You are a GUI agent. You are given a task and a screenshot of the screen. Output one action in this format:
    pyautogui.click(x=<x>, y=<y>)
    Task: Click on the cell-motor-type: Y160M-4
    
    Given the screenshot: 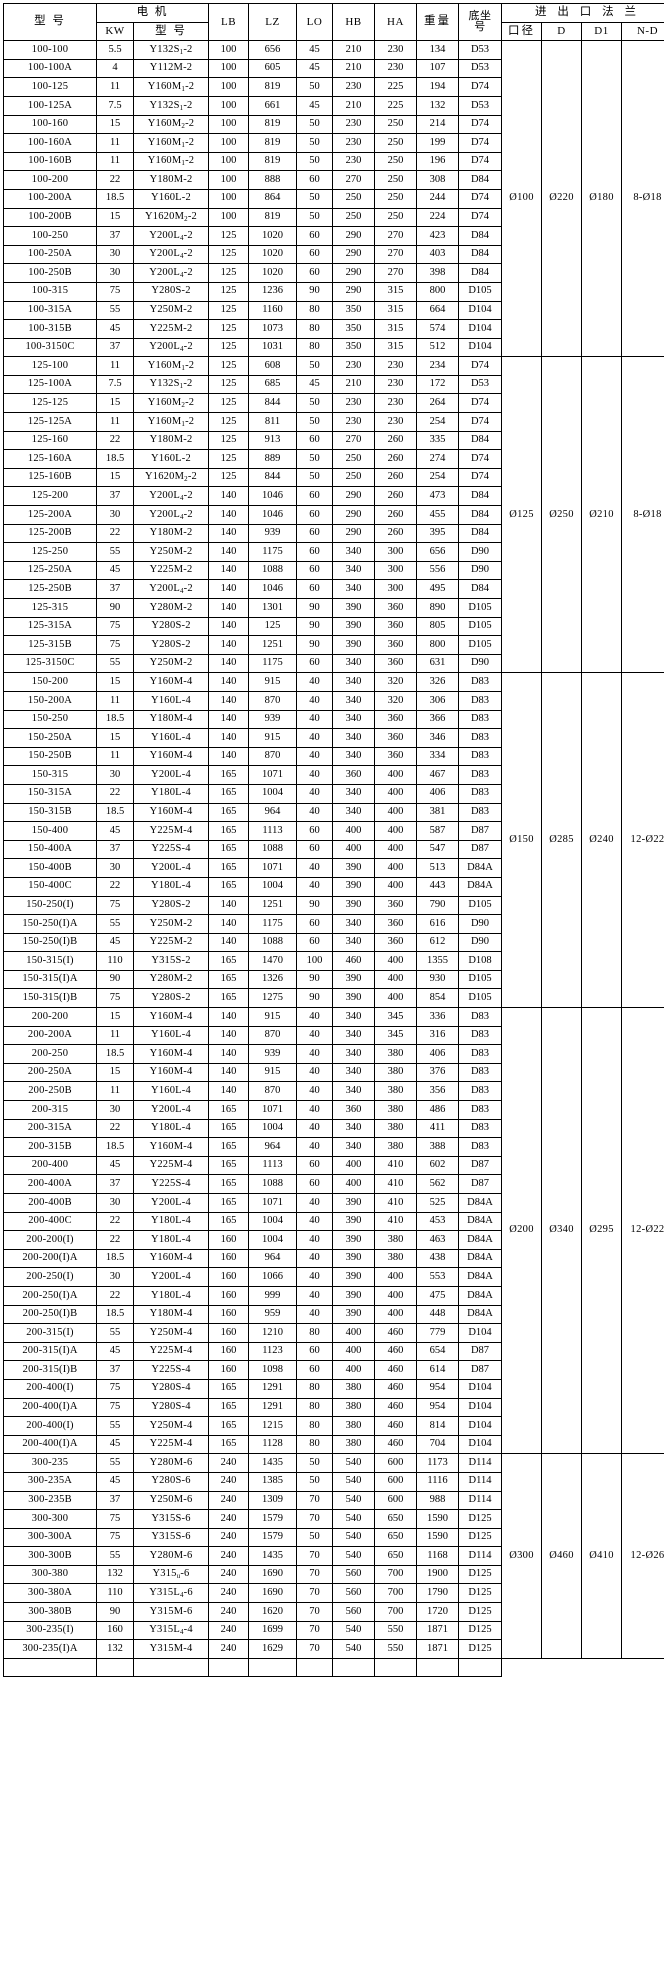 What is the action you would take?
    pyautogui.click(x=171, y=756)
    